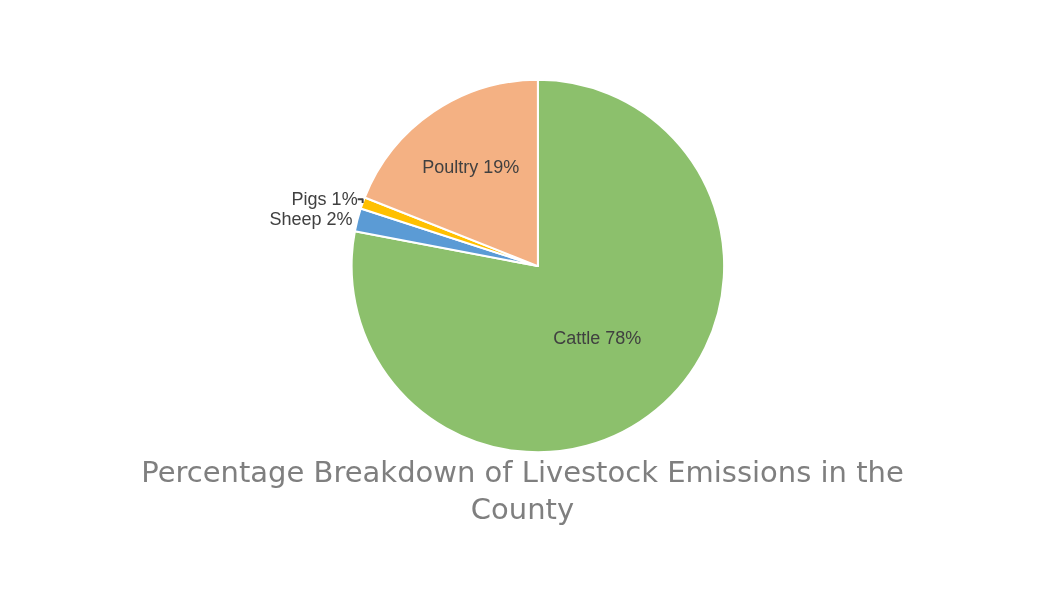  I want to click on slice-label: Poultry 19%, so click(471, 167).